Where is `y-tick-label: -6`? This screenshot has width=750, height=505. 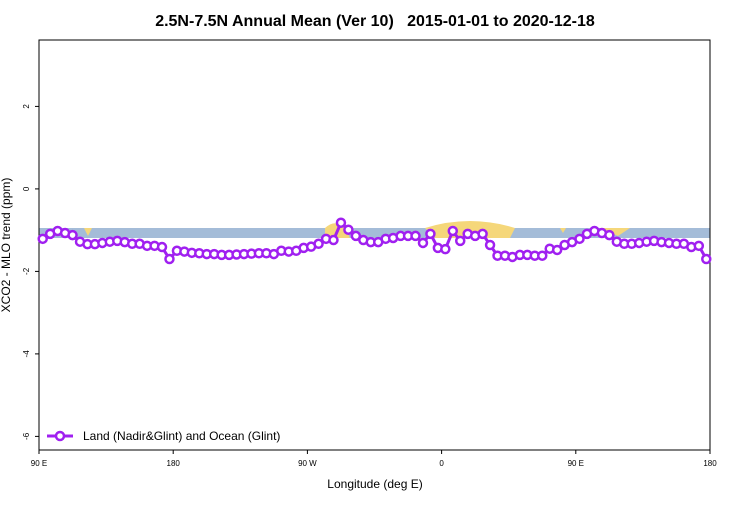 y-tick-label: -6 is located at coordinates (26, 436).